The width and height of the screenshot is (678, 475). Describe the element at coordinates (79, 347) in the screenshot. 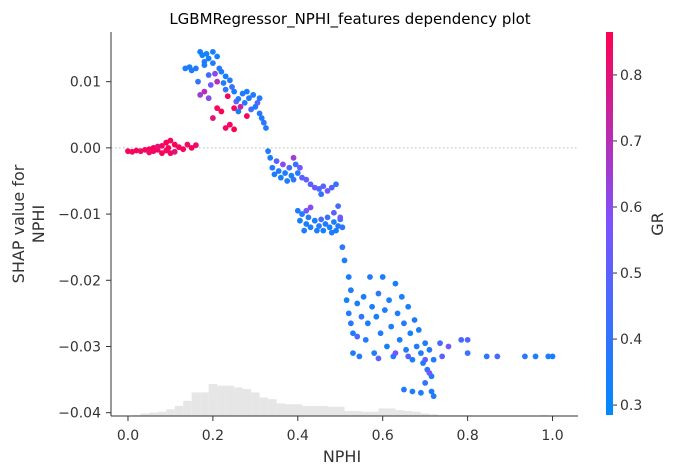

I see `y-tick-label: −0.03` at that location.